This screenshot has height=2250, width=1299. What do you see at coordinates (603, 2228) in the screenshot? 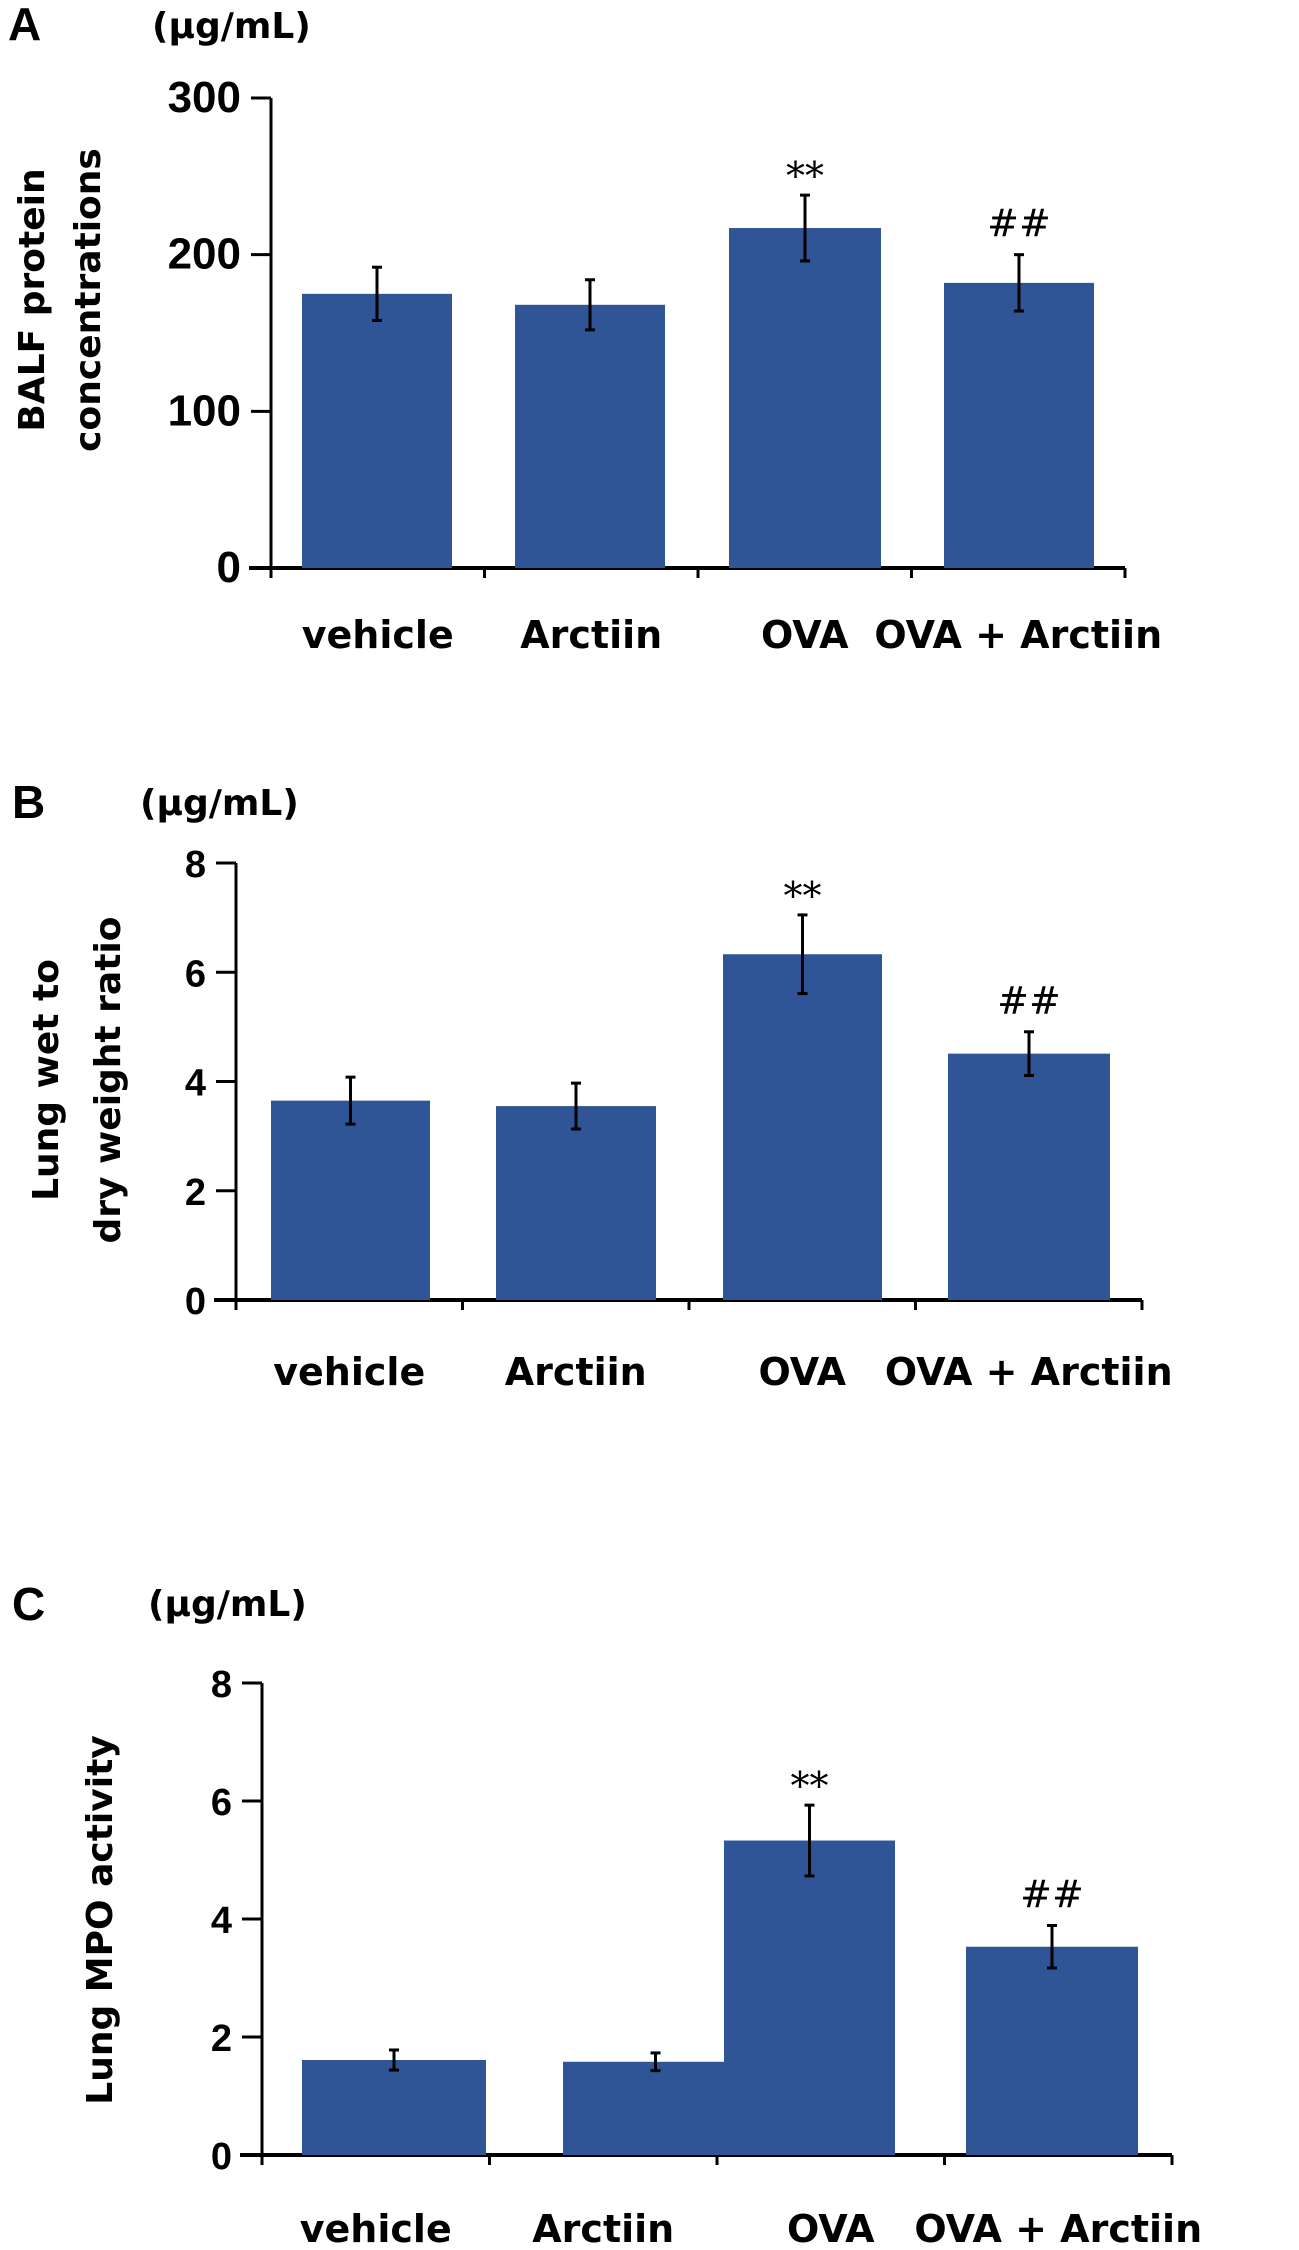
I see `panel-c-category-label: Arctiin` at bounding box center [603, 2228].